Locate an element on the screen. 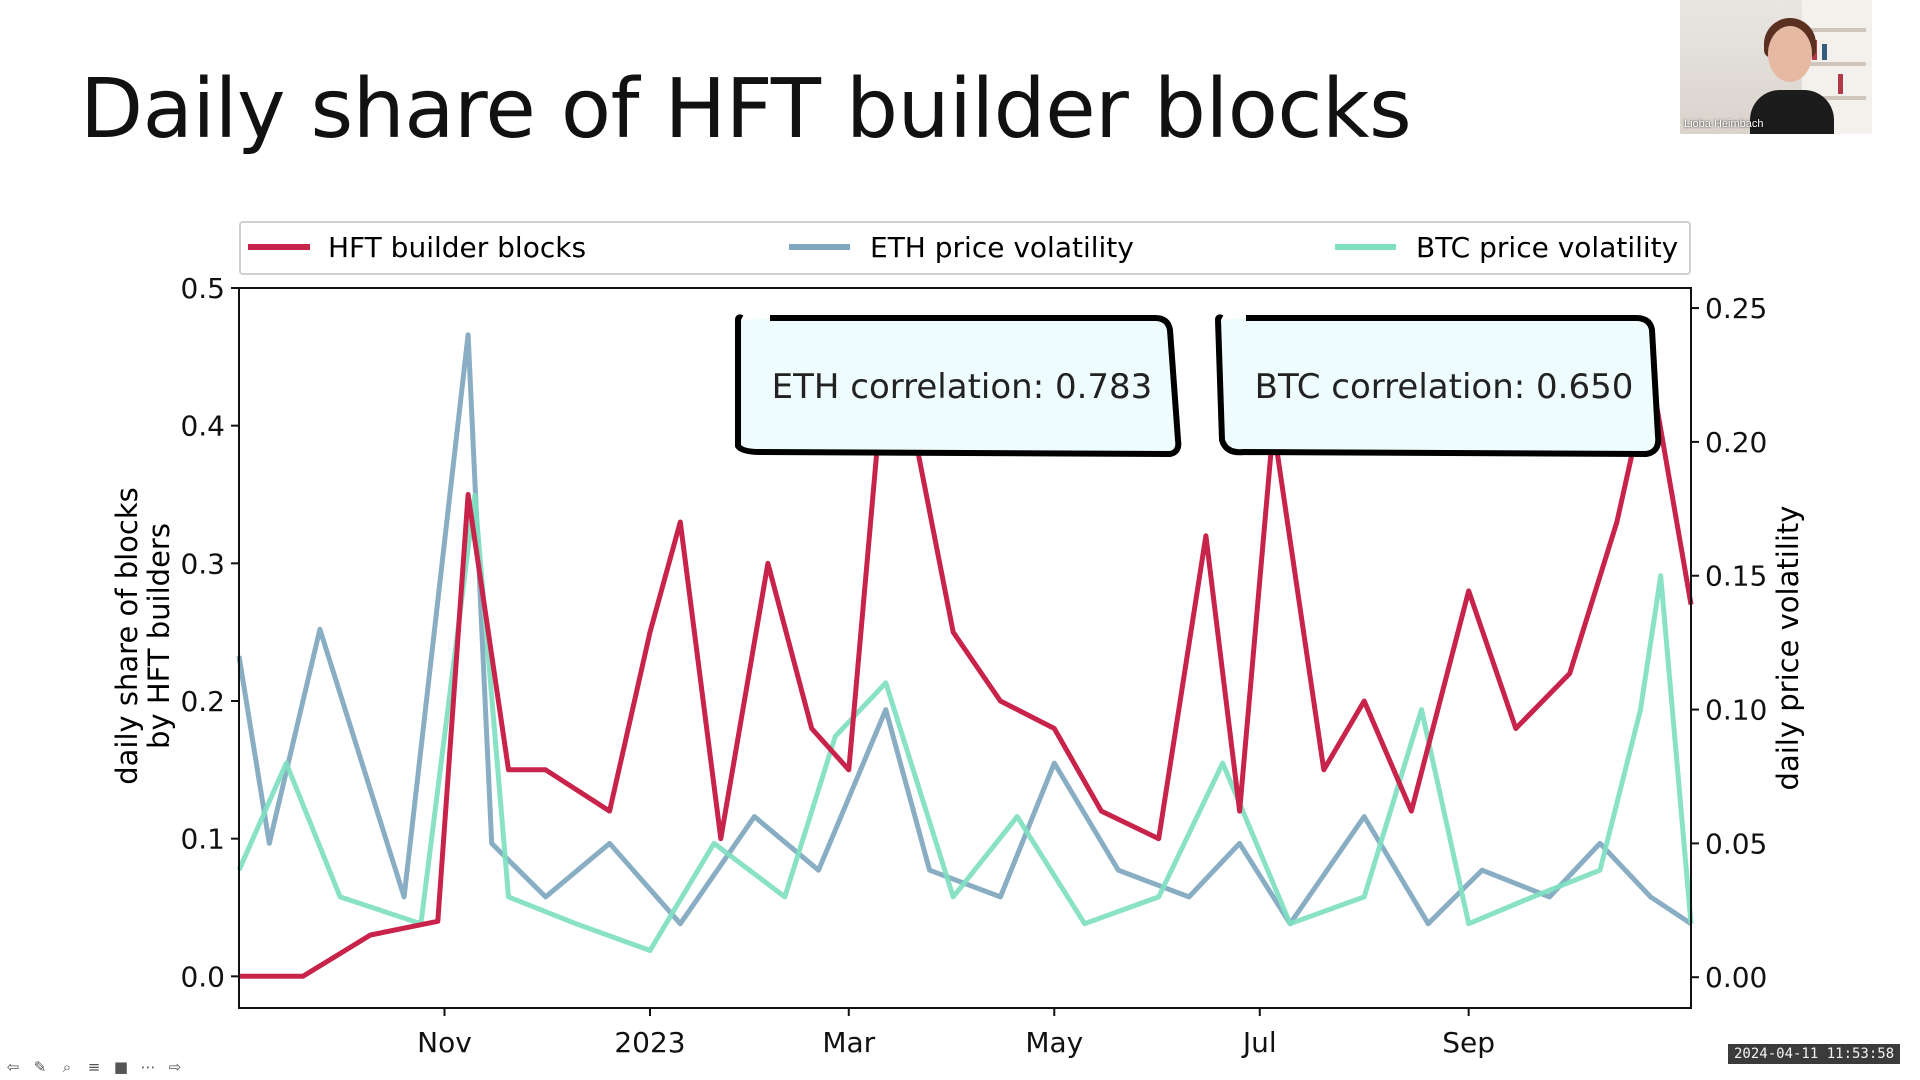 The image size is (1920, 1080). legend-box is located at coordinates (965, 248).